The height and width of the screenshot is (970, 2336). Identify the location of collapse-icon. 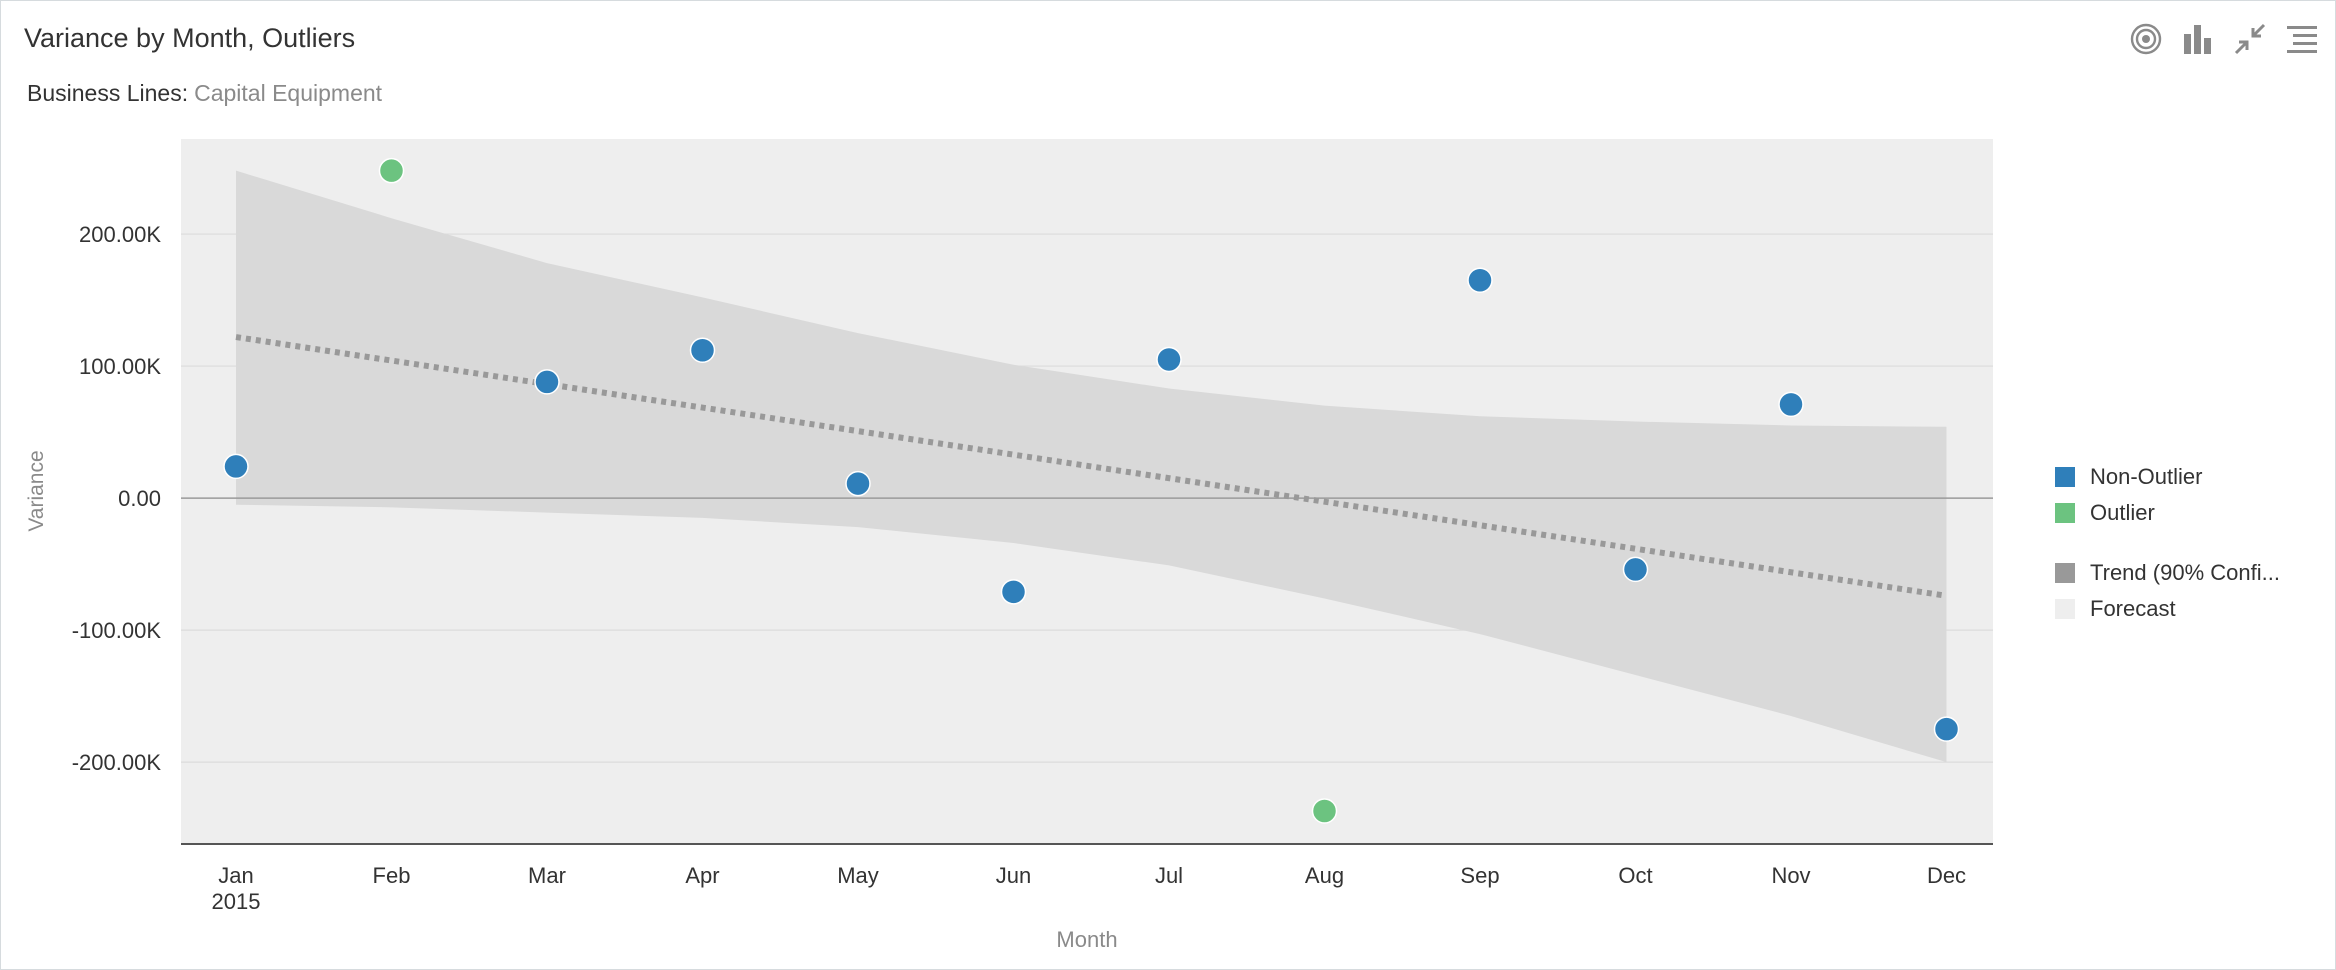
(2250, 39).